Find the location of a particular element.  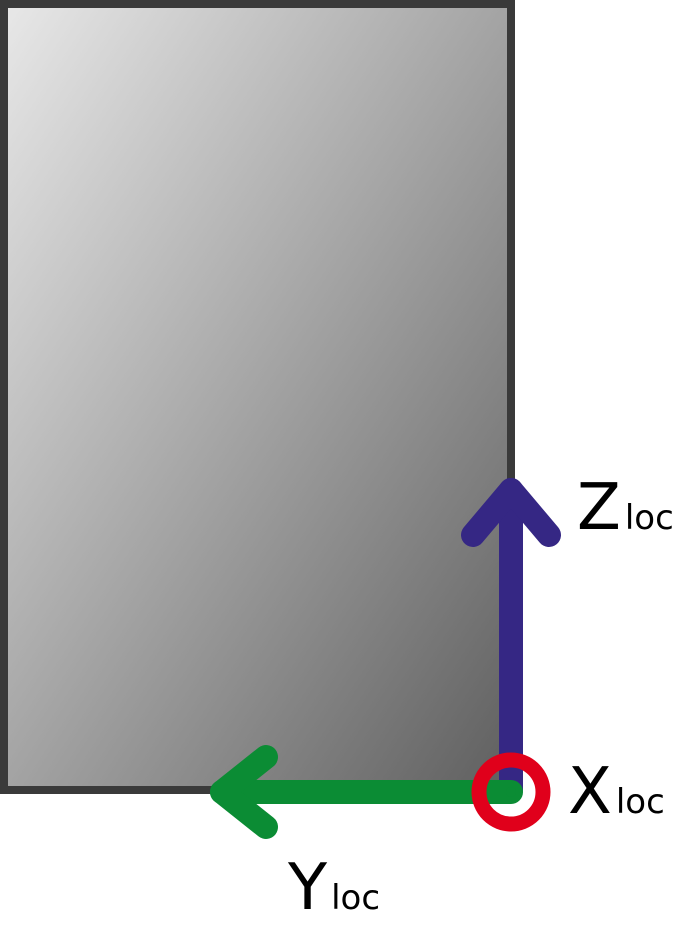

z-axis-letter: Z is located at coordinates (599, 508).